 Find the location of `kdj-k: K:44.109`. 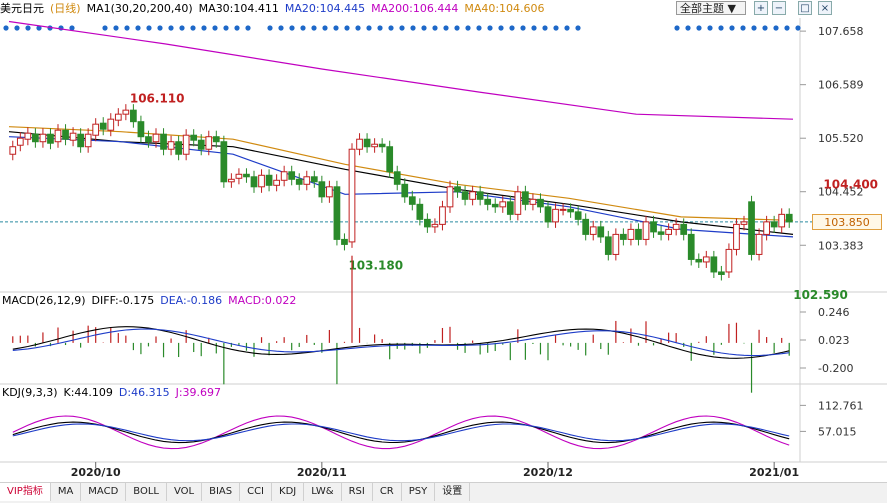

kdj-k: K:44.109 is located at coordinates (88, 392).